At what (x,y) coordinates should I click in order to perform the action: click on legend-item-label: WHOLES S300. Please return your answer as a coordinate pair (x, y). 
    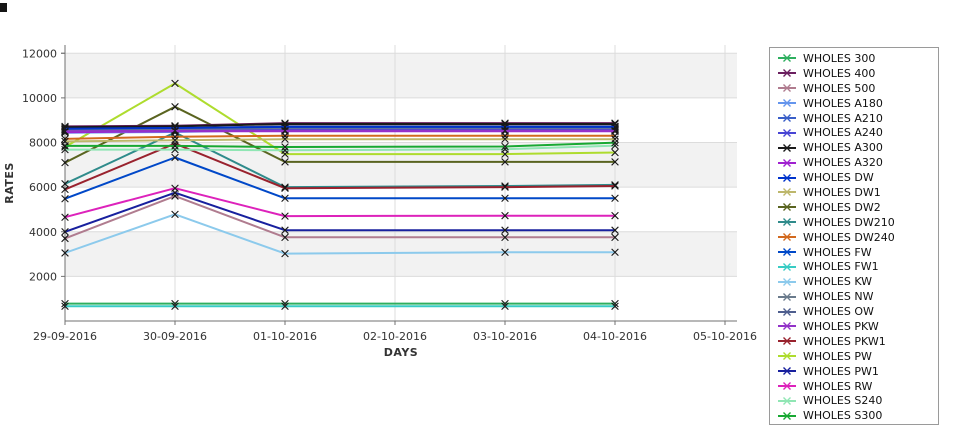
    Looking at the image, I should click on (843, 416).